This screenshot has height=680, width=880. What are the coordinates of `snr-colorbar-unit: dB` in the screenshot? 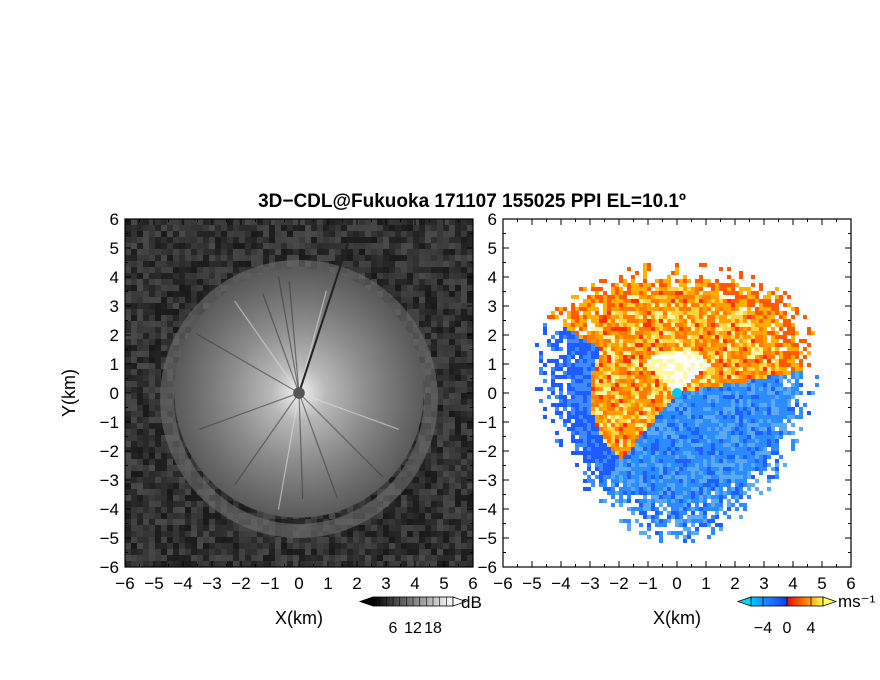 It's located at (471, 602).